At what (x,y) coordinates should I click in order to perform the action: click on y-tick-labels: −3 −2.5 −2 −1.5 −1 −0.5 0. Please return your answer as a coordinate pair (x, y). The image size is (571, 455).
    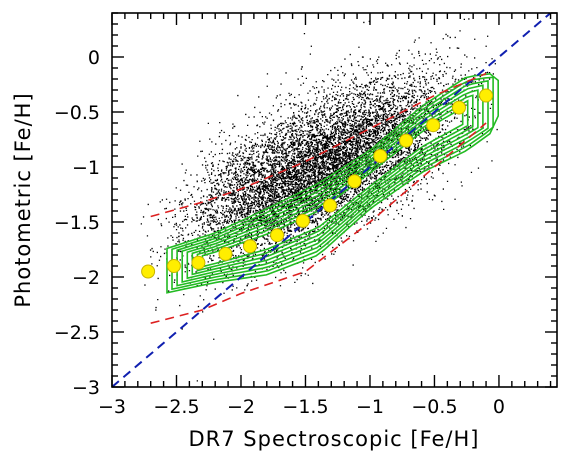
    Looking at the image, I should click on (77, 223).